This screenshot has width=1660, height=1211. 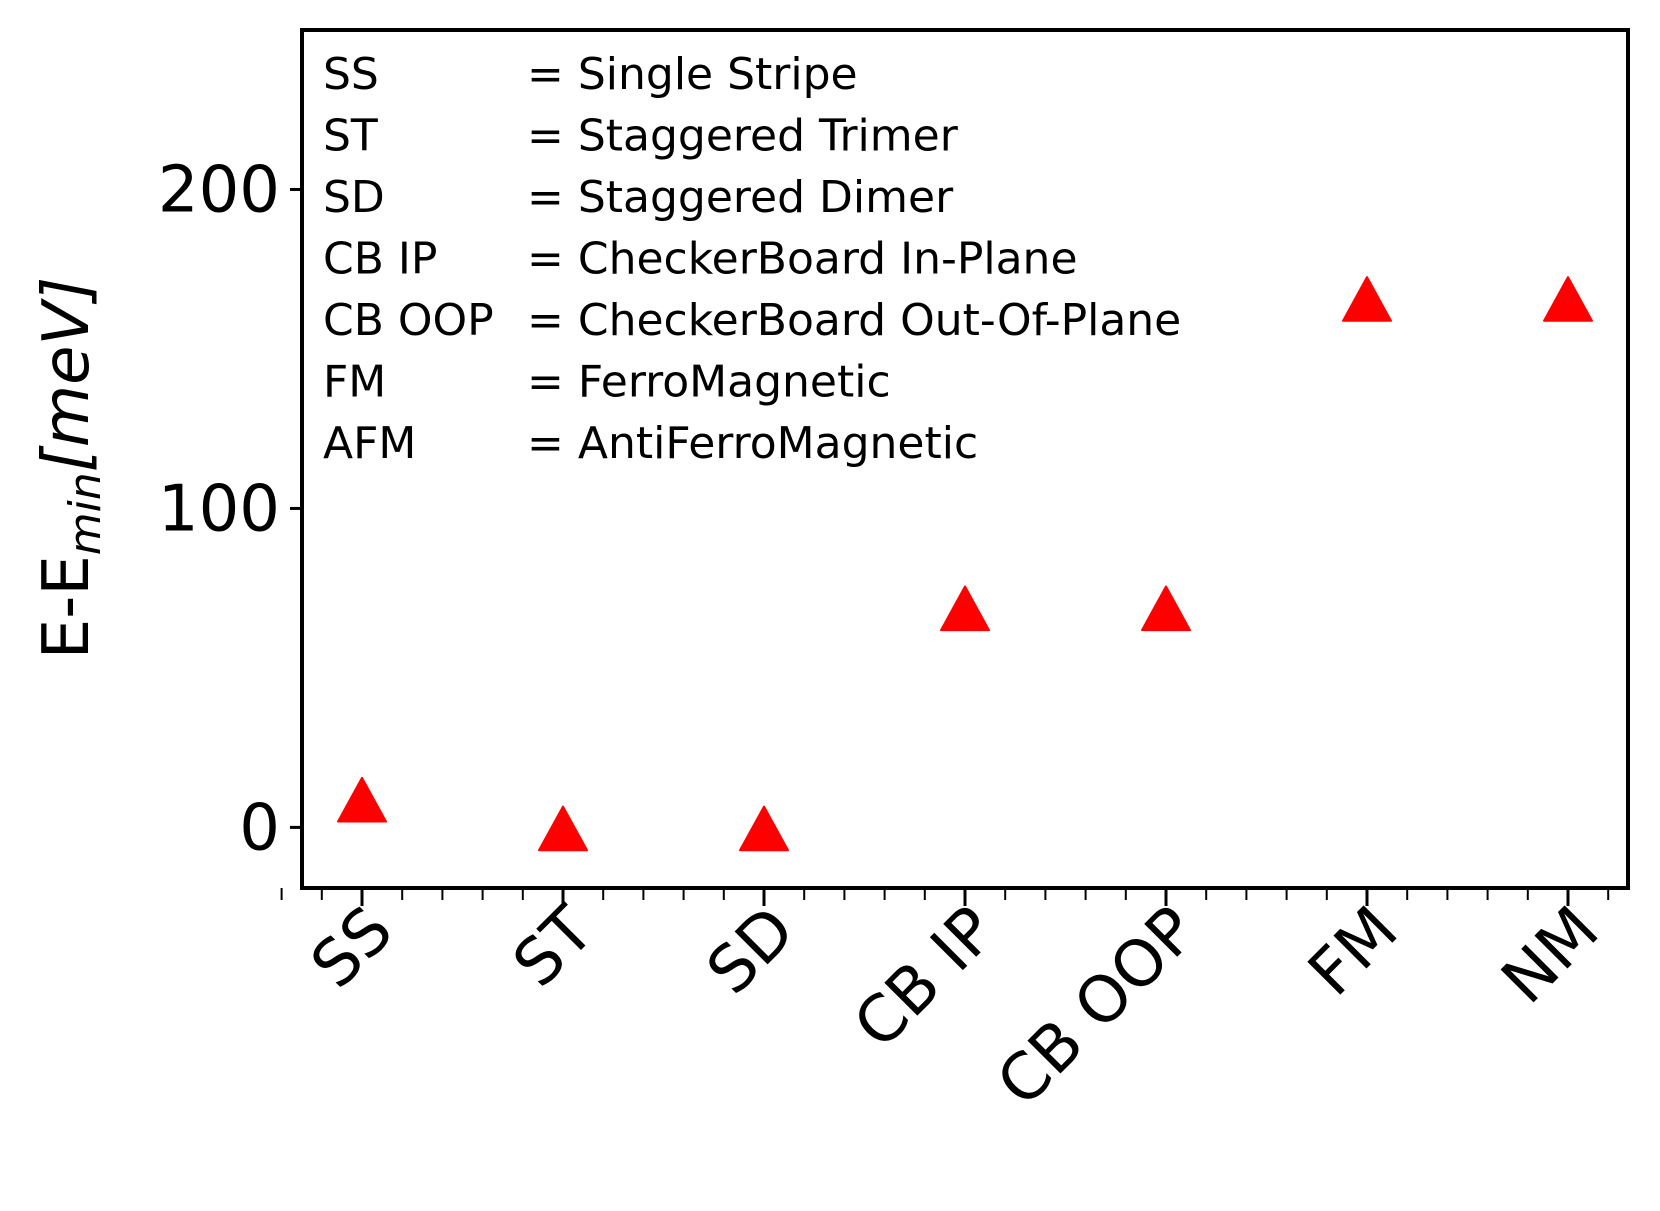 I want to click on x-tick-label: SS, so click(x=353, y=948).